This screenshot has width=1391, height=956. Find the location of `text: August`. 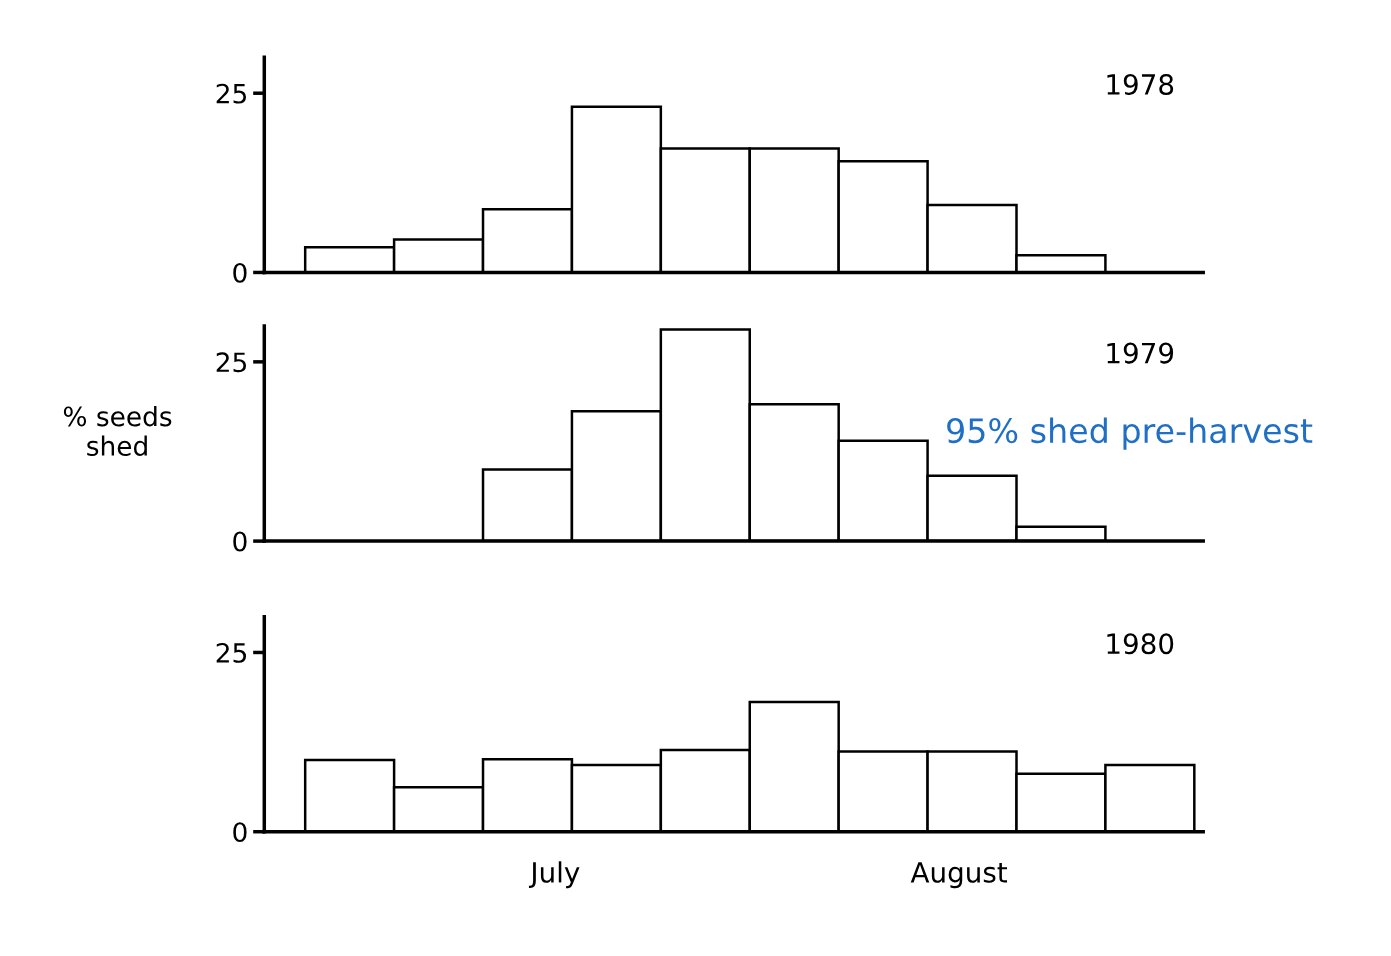

text: August is located at coordinates (959, 875).